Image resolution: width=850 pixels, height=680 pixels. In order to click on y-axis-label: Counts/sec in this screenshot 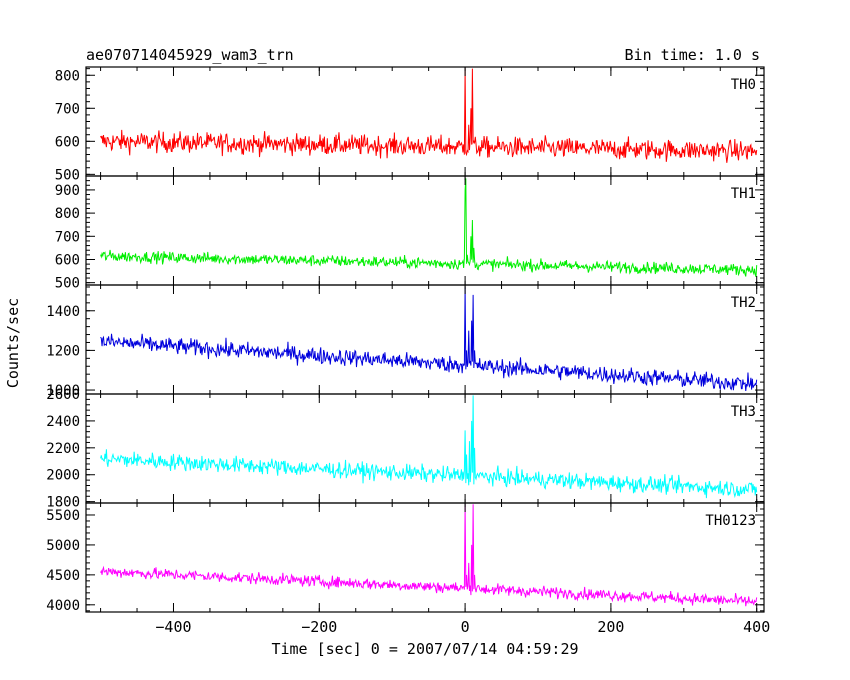, I will do `click(13, 343)`.